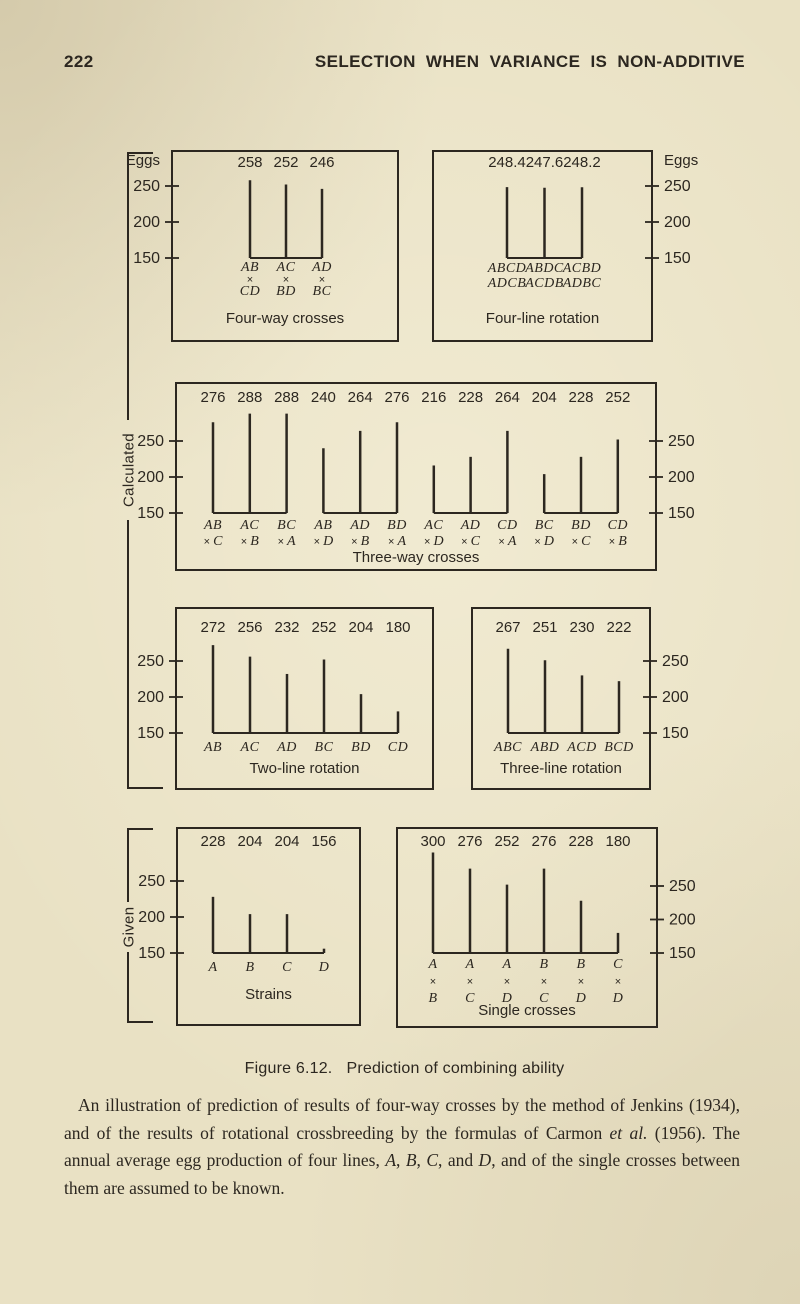  What do you see at coordinates (545, 162) in the screenshot?
I see `value-label: 247.6` at bounding box center [545, 162].